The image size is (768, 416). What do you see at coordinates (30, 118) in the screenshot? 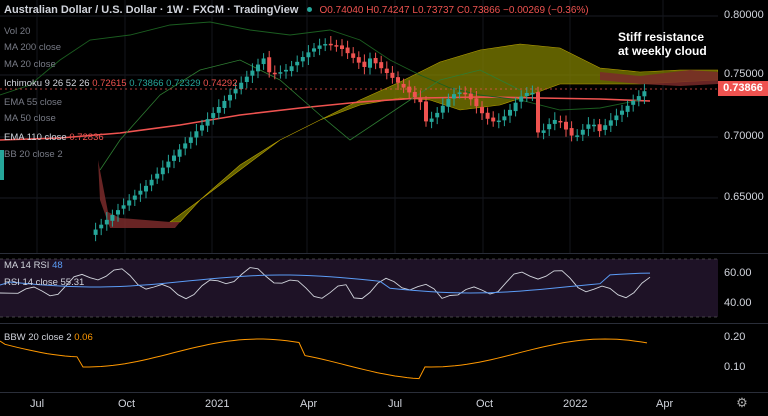
I see `legend-ma50: MA 50 close` at bounding box center [30, 118].